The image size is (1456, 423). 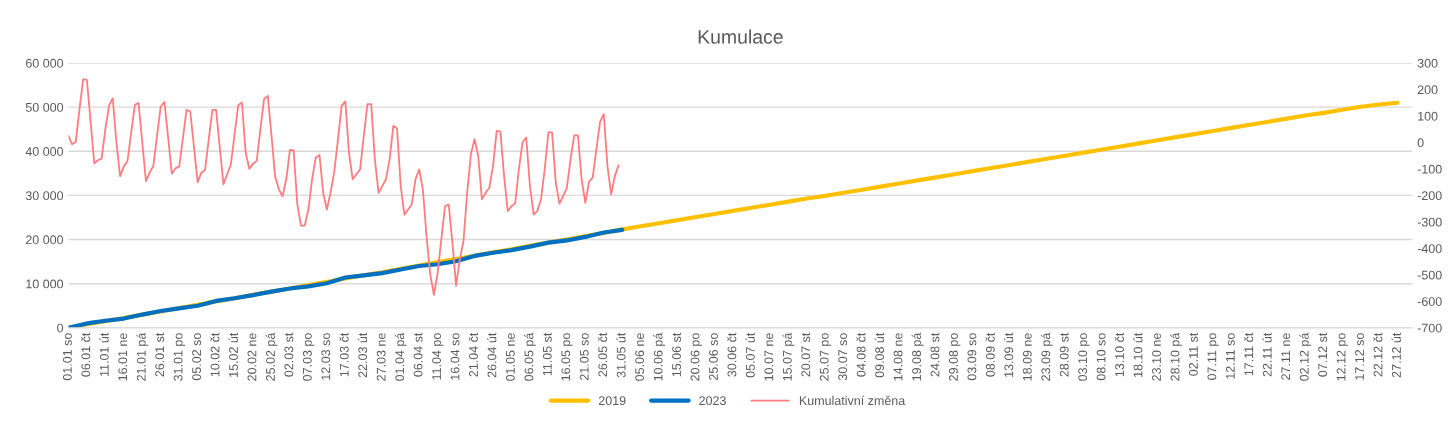 What do you see at coordinates (233, 354) in the screenshot?
I see `x-tick-label: 15.02 út` at bounding box center [233, 354].